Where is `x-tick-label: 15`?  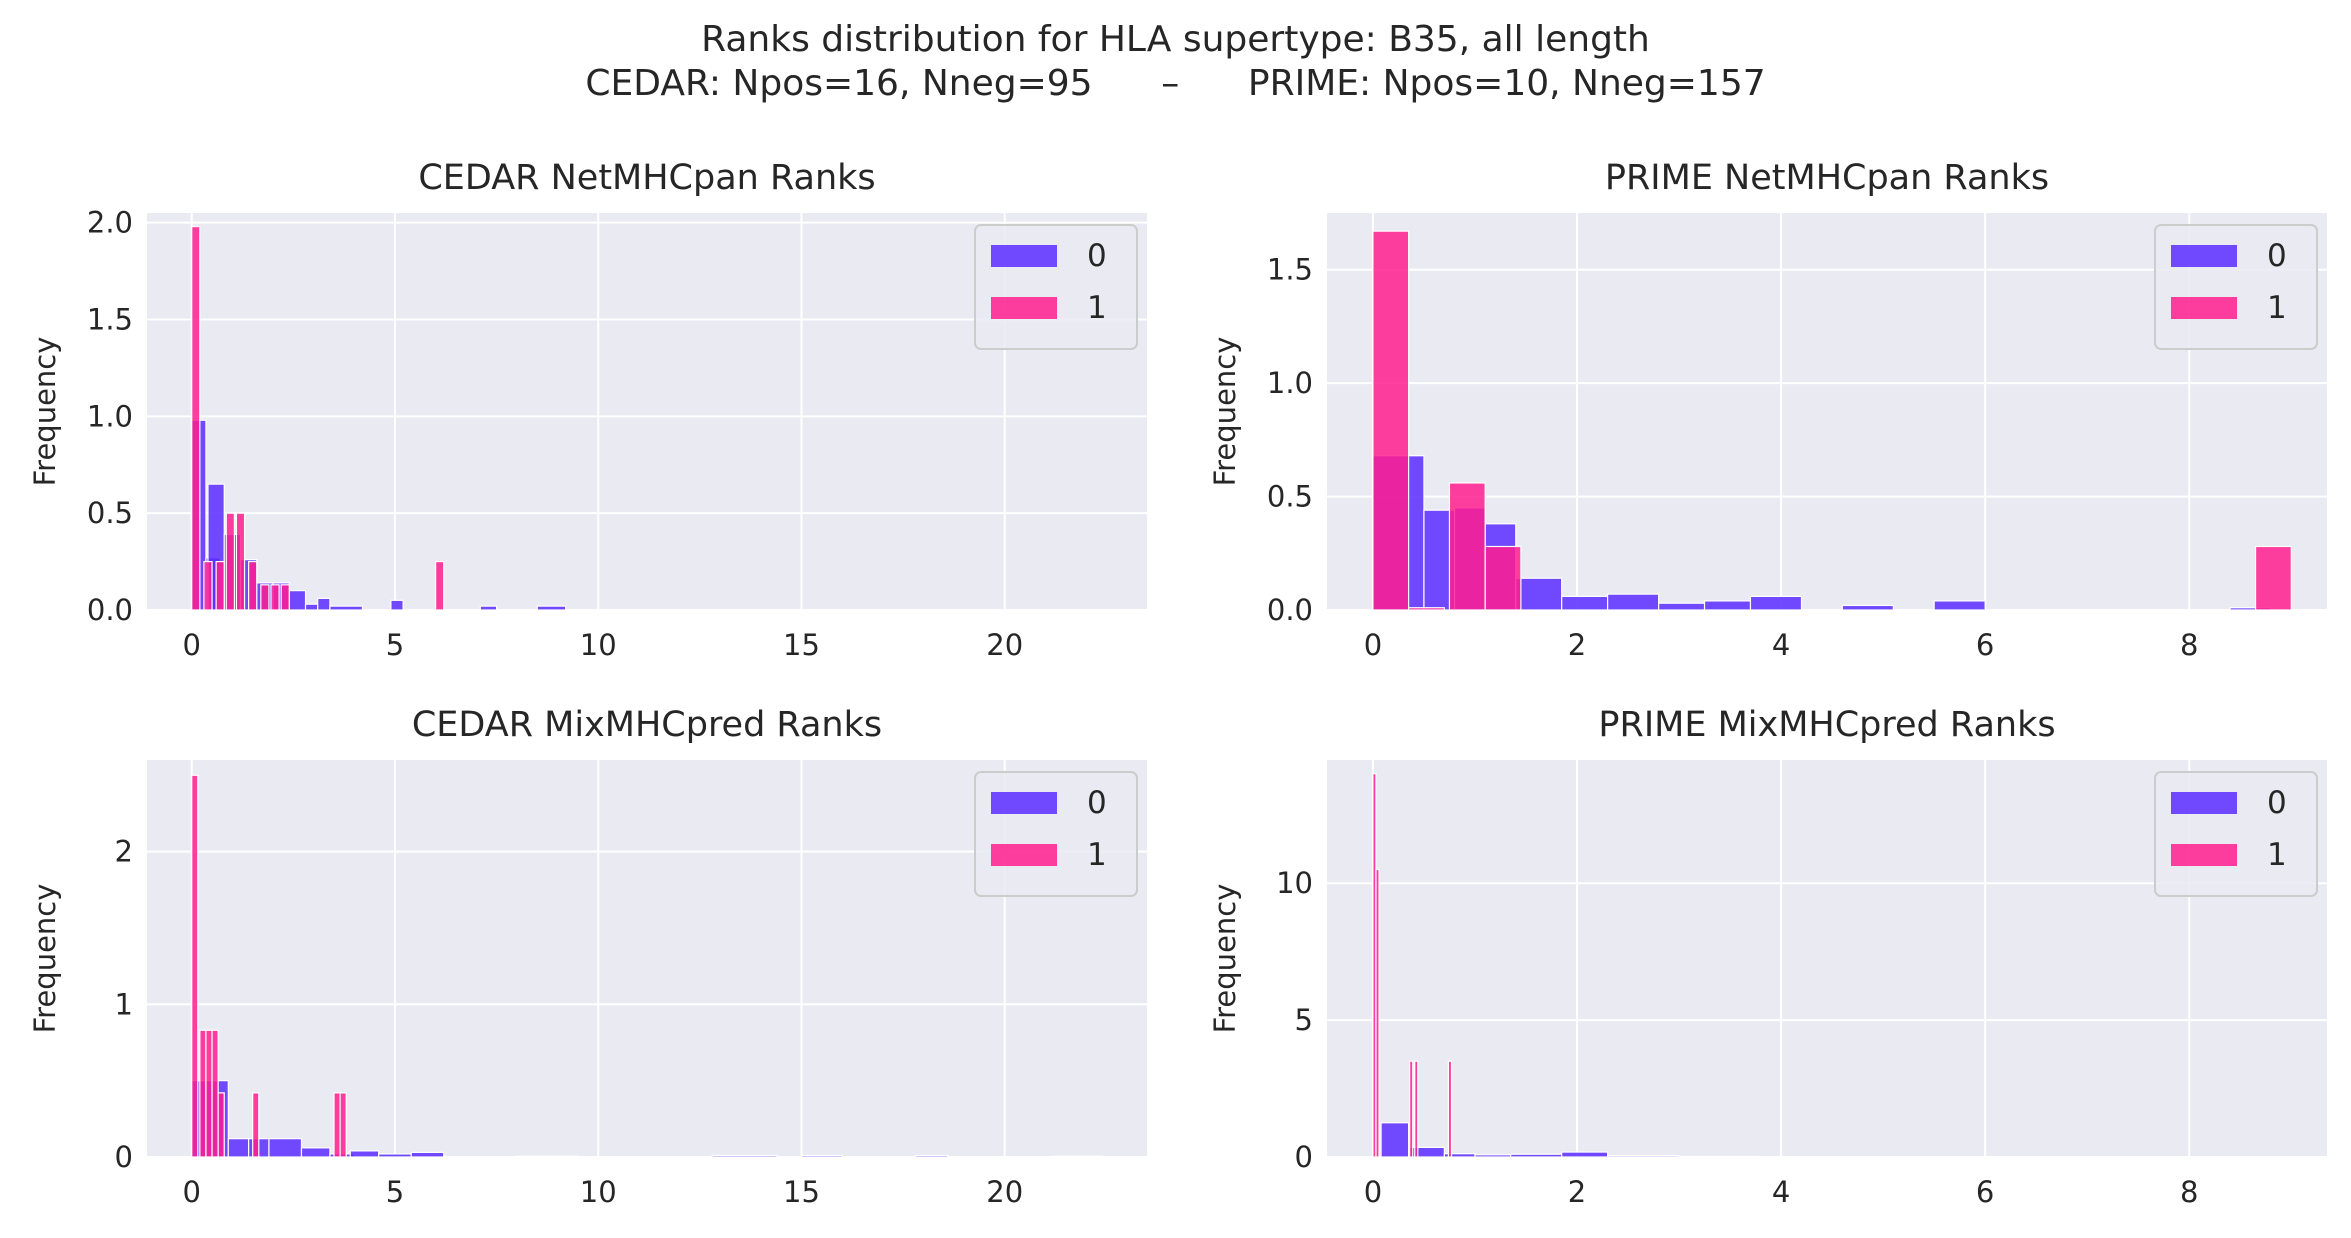
x-tick-label: 15 is located at coordinates (801, 645).